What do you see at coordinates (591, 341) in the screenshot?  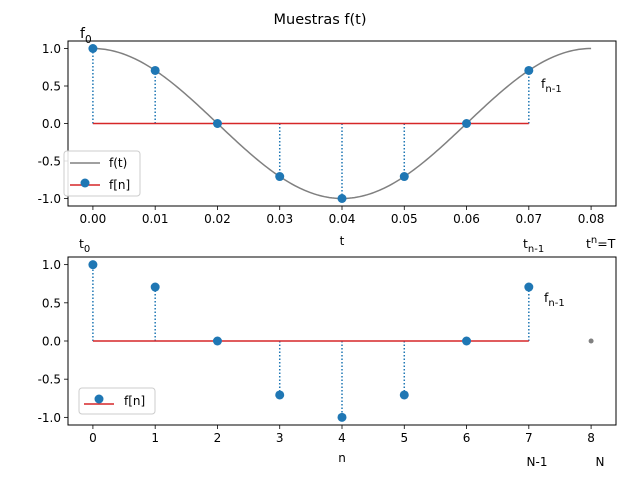 I see `extra-point-marker` at bounding box center [591, 341].